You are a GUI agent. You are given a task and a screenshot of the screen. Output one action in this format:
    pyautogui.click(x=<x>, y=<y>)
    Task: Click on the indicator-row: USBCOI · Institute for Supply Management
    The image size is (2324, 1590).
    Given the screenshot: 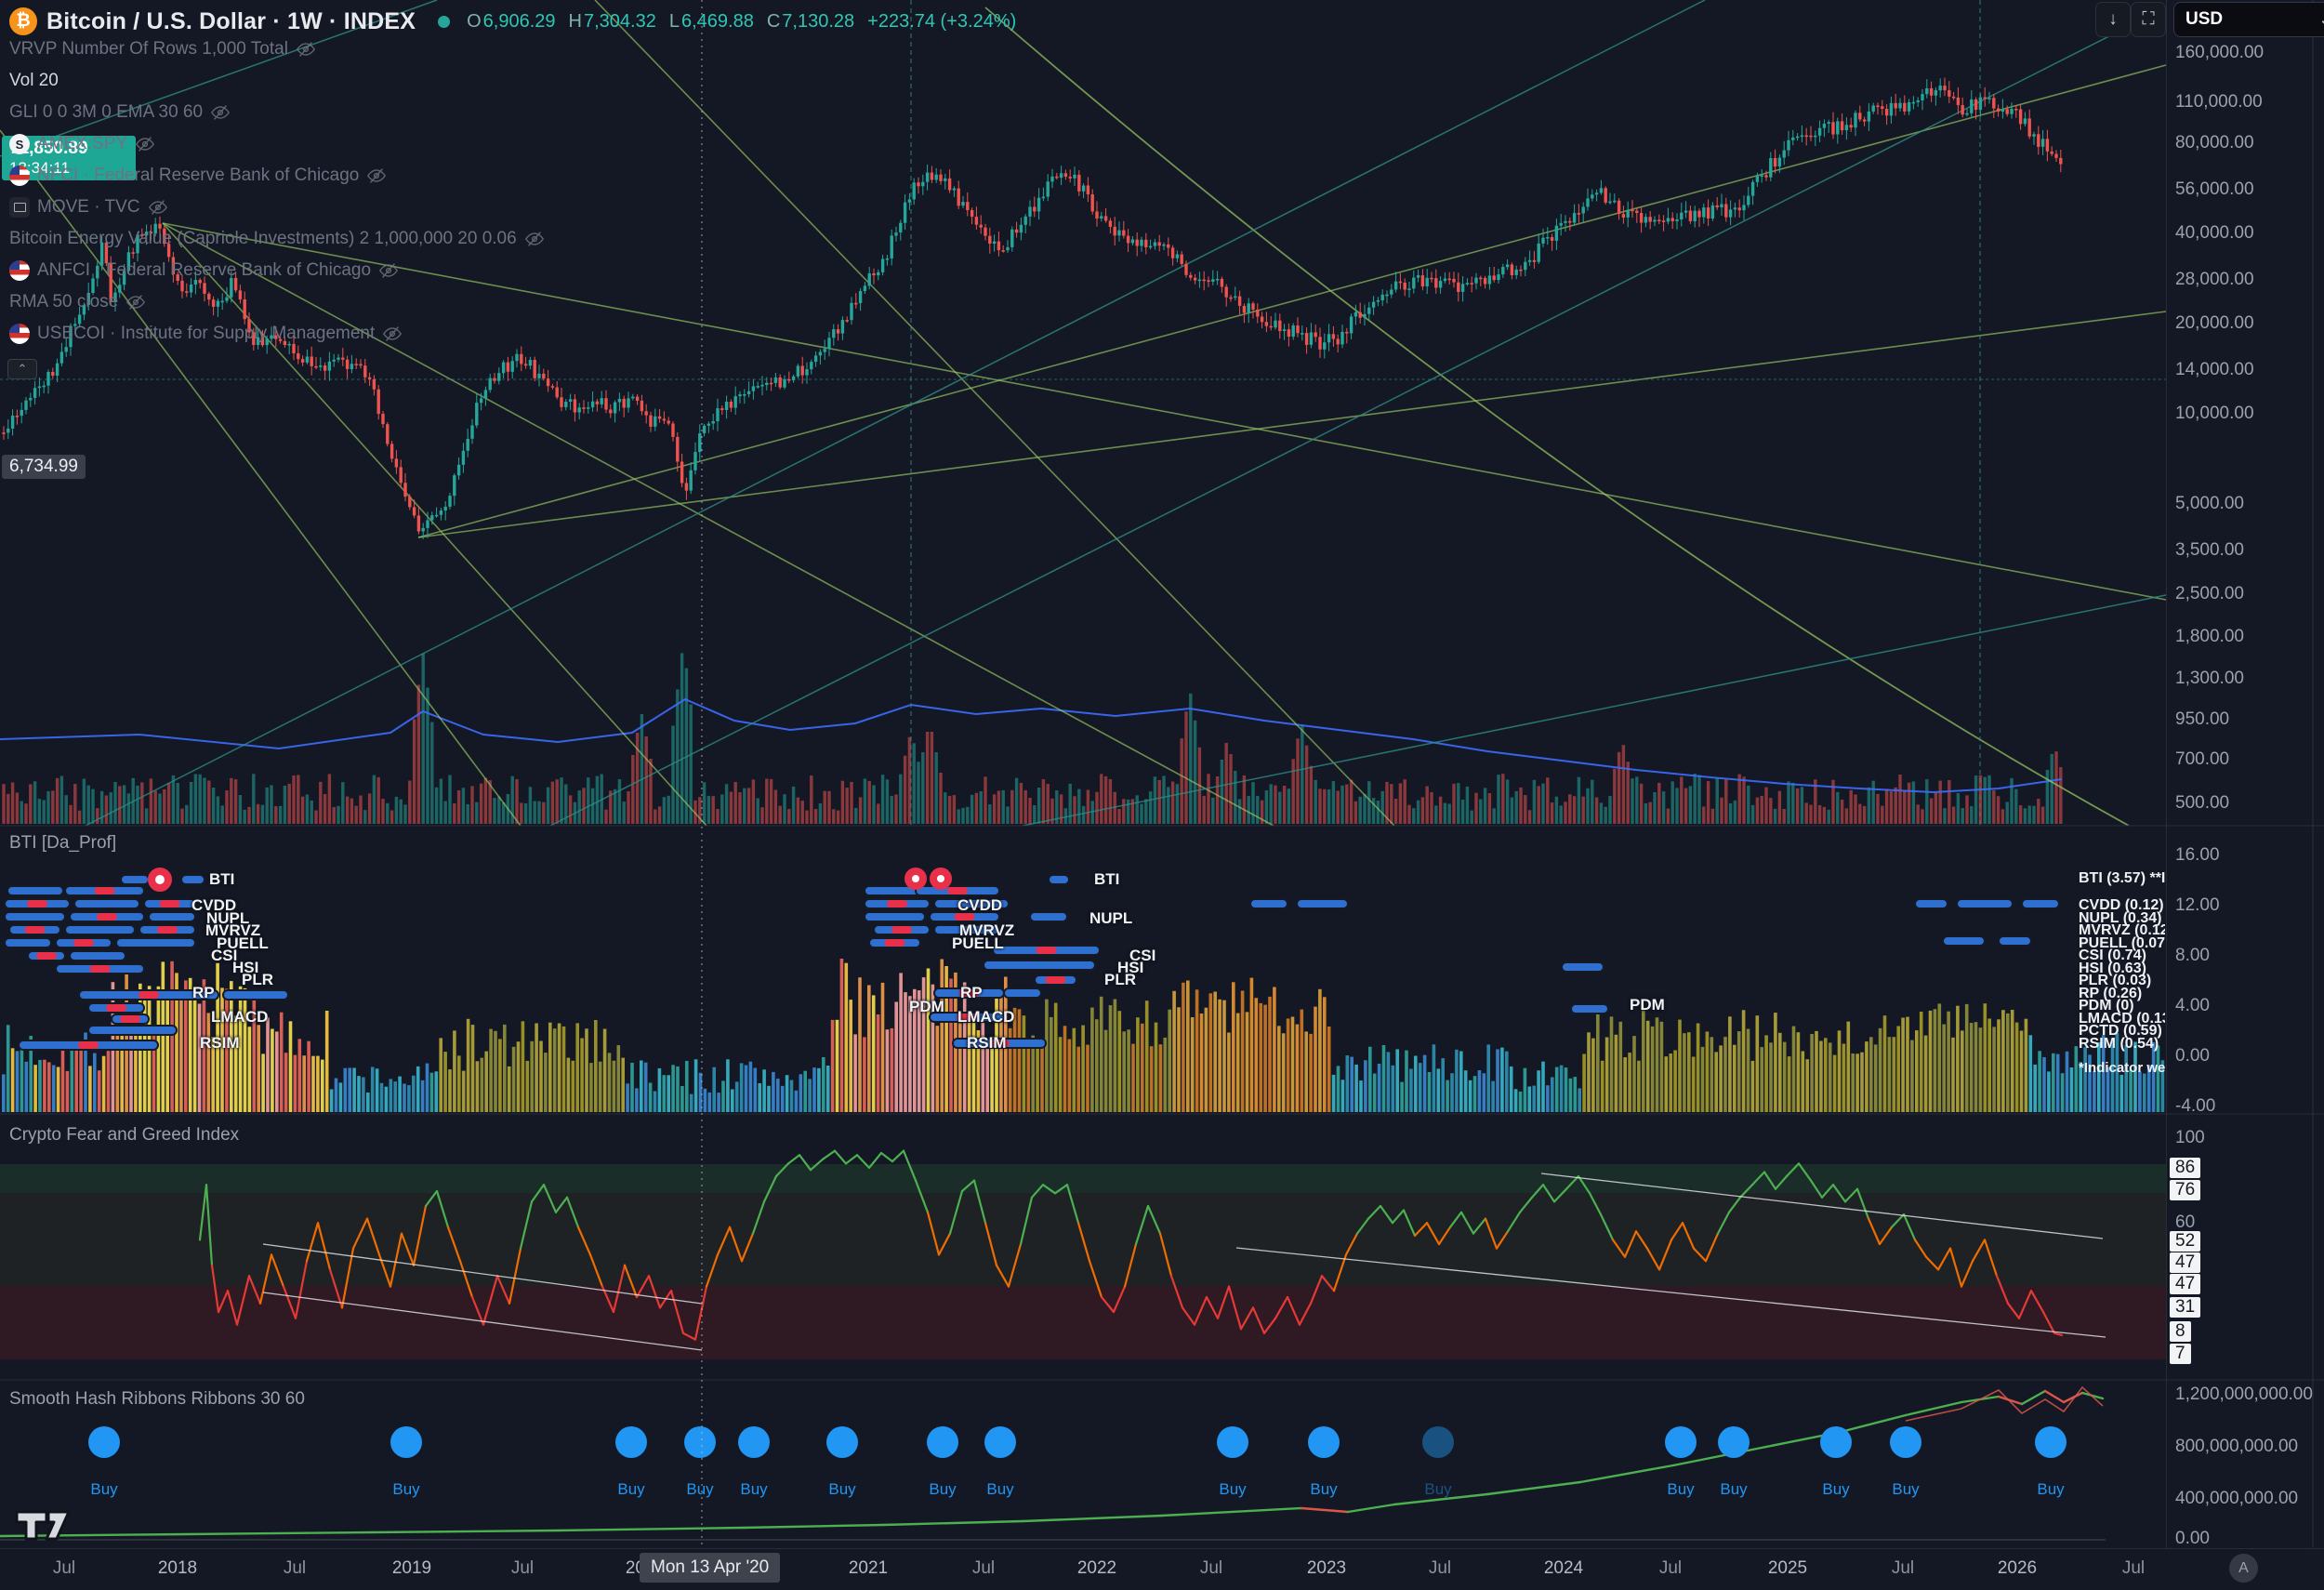 What is the action you would take?
    pyautogui.click(x=206, y=334)
    